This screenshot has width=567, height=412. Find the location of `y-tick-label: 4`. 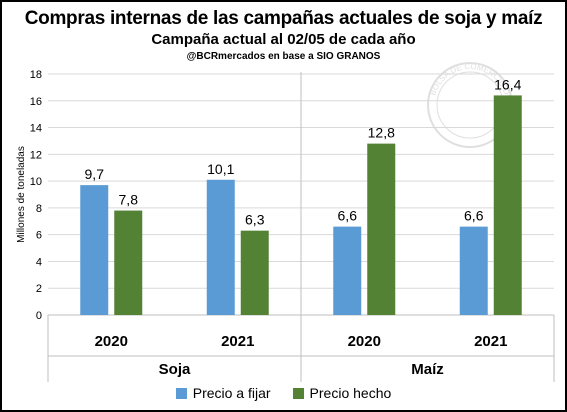

y-tick-label: 4 is located at coordinates (39, 262).